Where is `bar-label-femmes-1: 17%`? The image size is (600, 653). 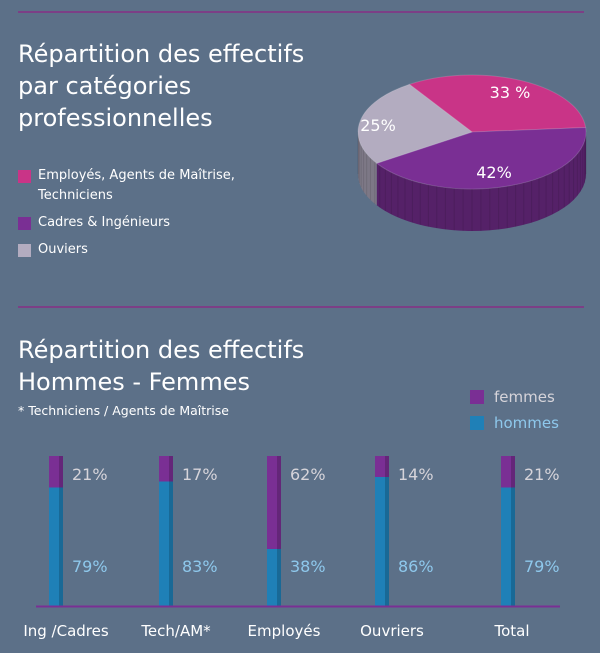
bar-label-femmes-1: 17% is located at coordinates (200, 474).